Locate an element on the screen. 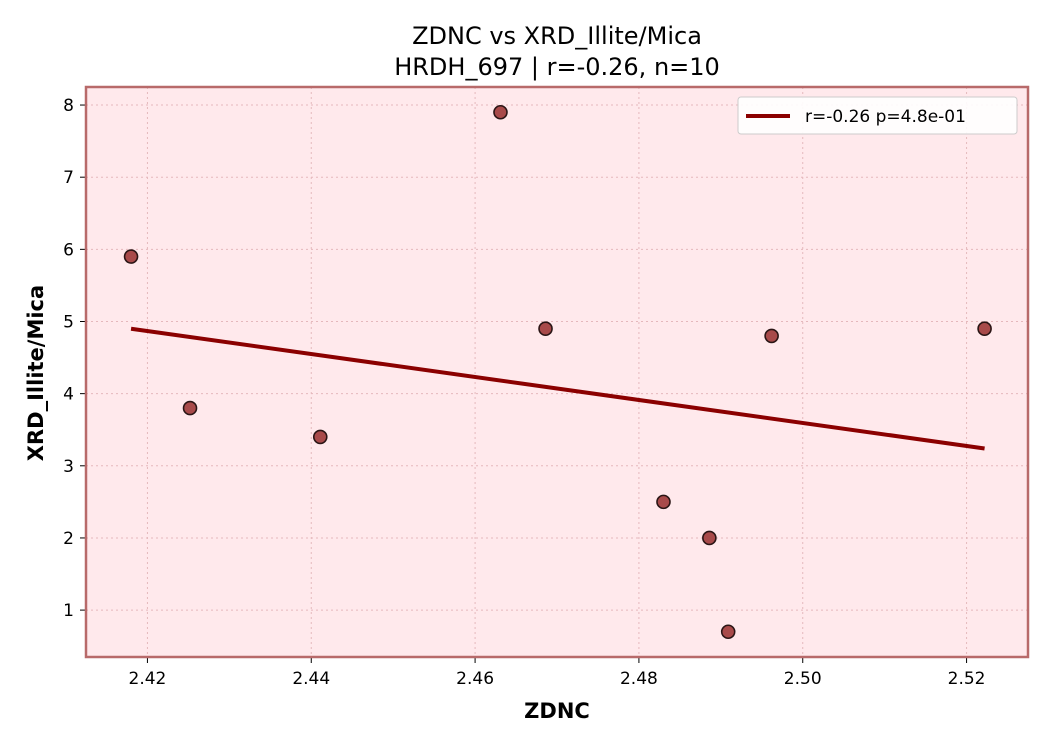 Image resolution: width=1050 pixels, height=750 pixels. x-tick-label: 2.46 is located at coordinates (475, 679).